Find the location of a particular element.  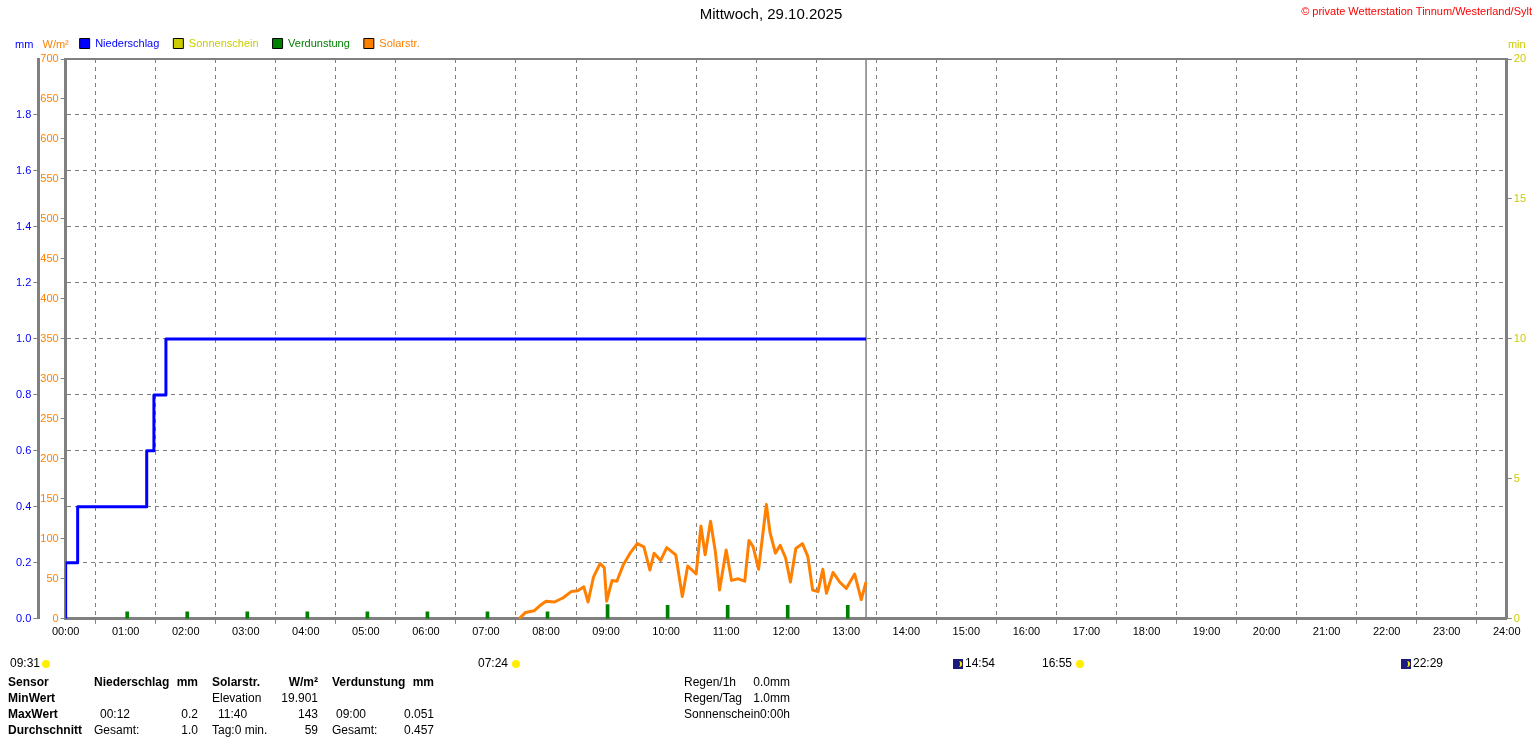

y-tick-label: 1.2 is located at coordinates (23, 281).